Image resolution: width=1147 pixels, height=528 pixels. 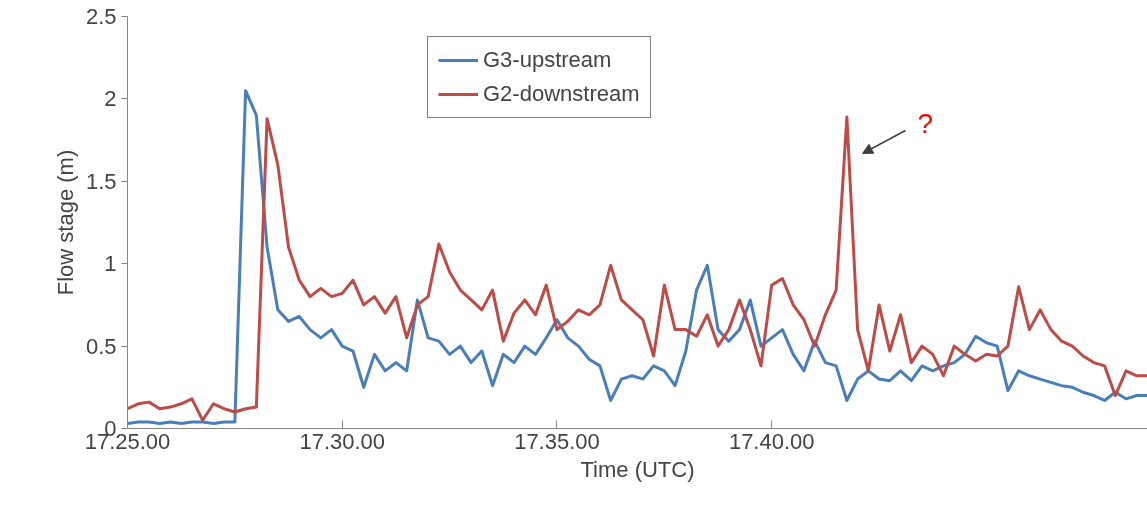 What do you see at coordinates (101, 346) in the screenshot?
I see `y-tick-label: 0.5` at bounding box center [101, 346].